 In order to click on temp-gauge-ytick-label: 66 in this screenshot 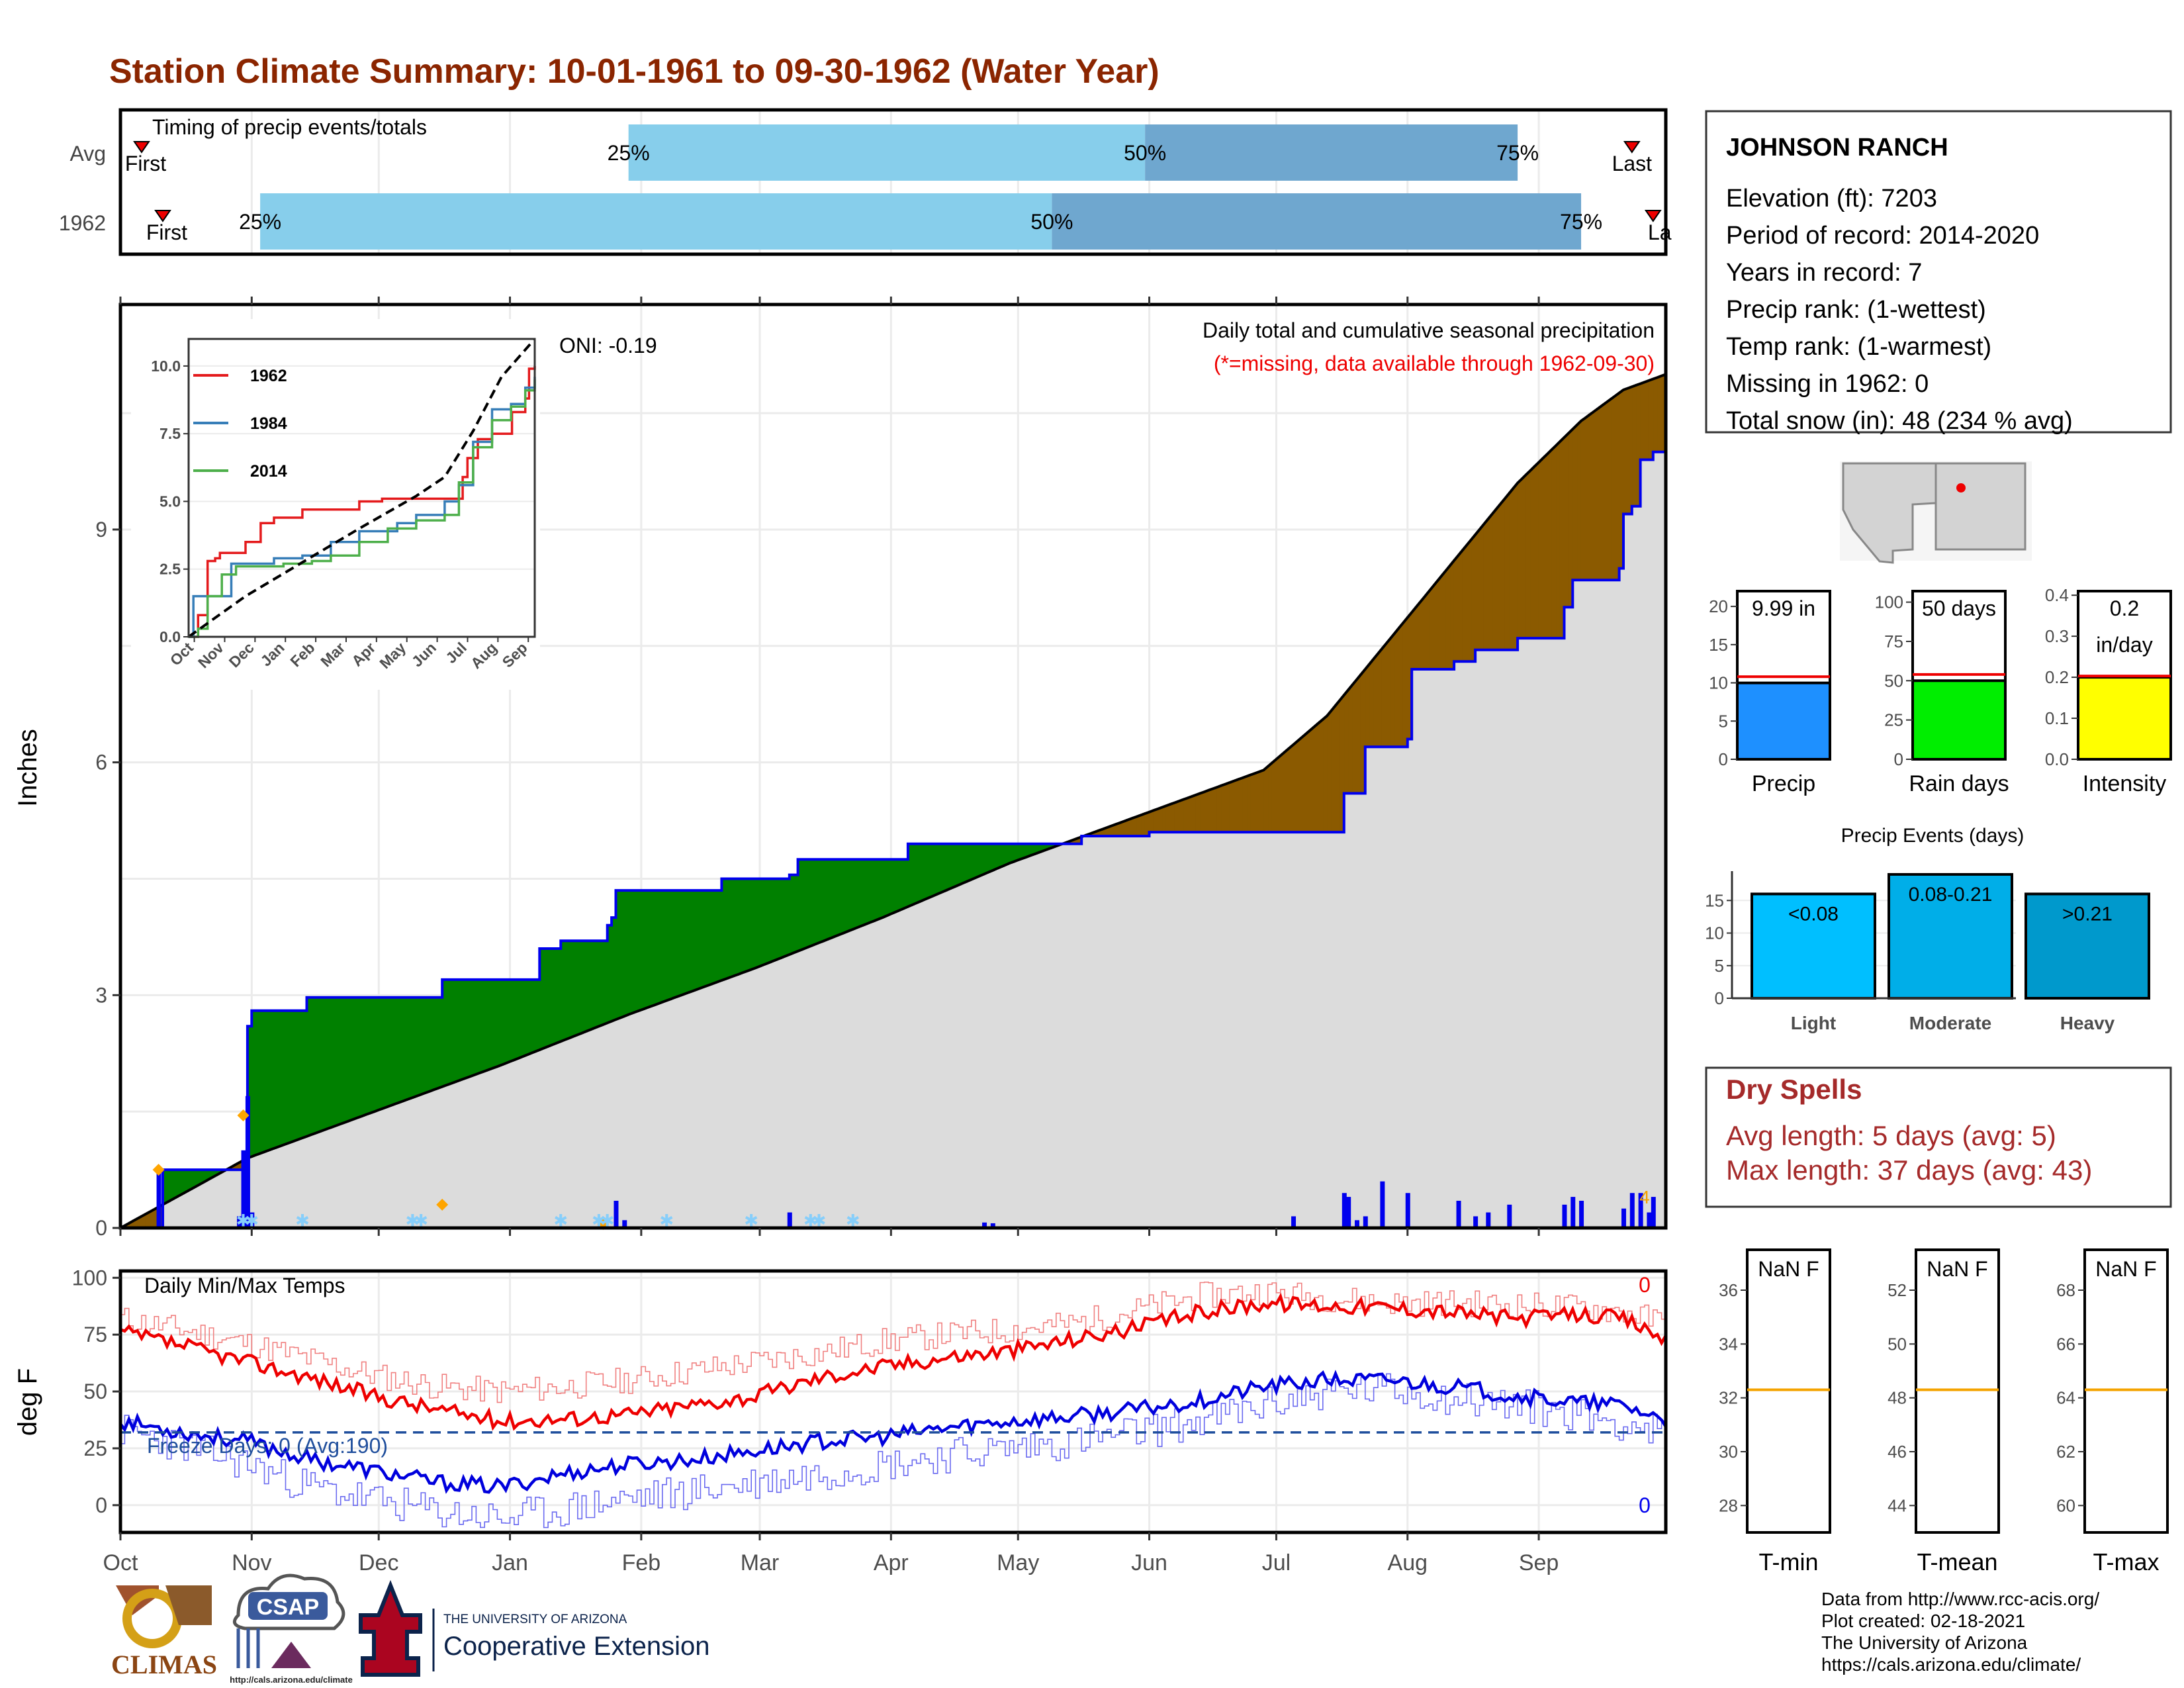, I will do `click(2065, 1344)`.